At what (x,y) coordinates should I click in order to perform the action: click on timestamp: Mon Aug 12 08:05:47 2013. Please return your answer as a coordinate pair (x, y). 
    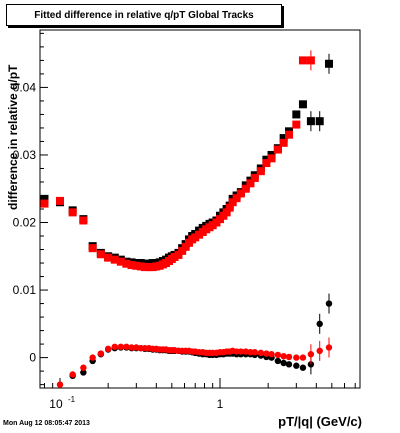
    Looking at the image, I should click on (46, 423).